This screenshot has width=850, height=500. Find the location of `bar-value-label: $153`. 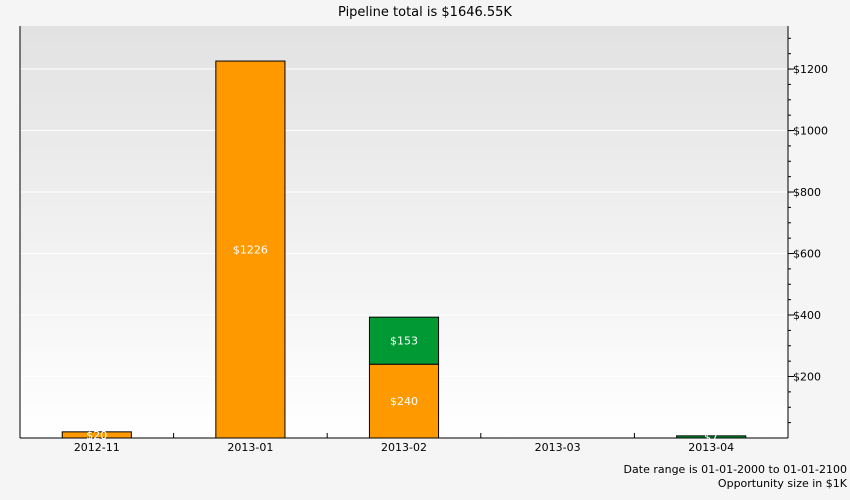

bar-value-label: $153 is located at coordinates (404, 341).